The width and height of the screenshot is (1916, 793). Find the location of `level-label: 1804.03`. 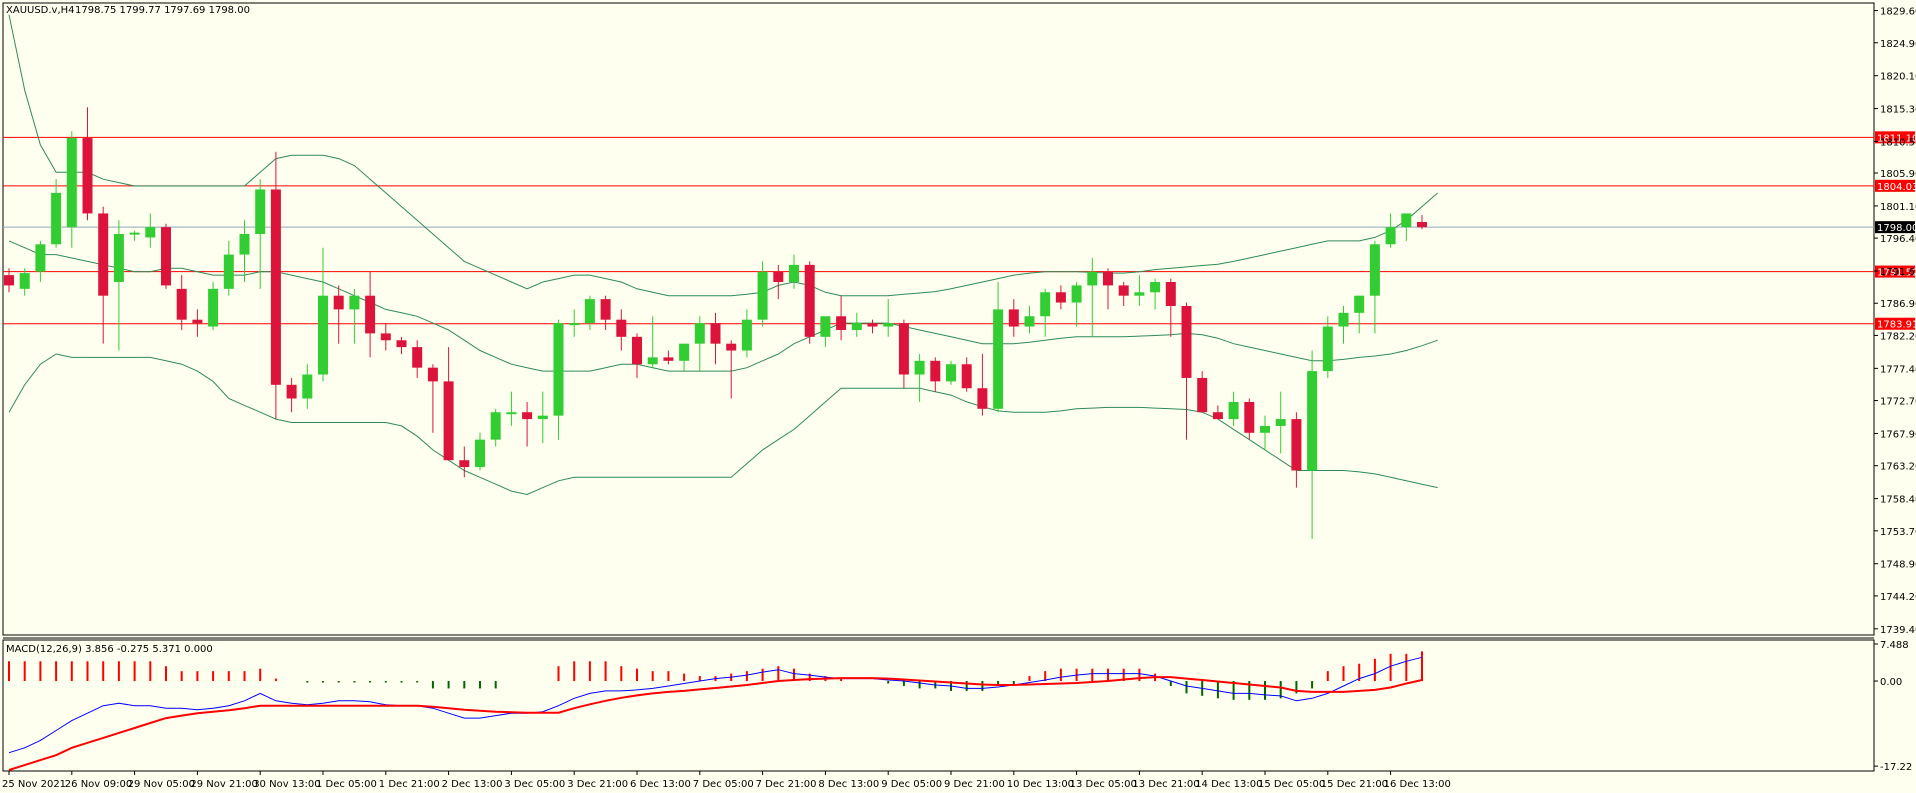

level-label: 1804.03 is located at coordinates (1896, 187).